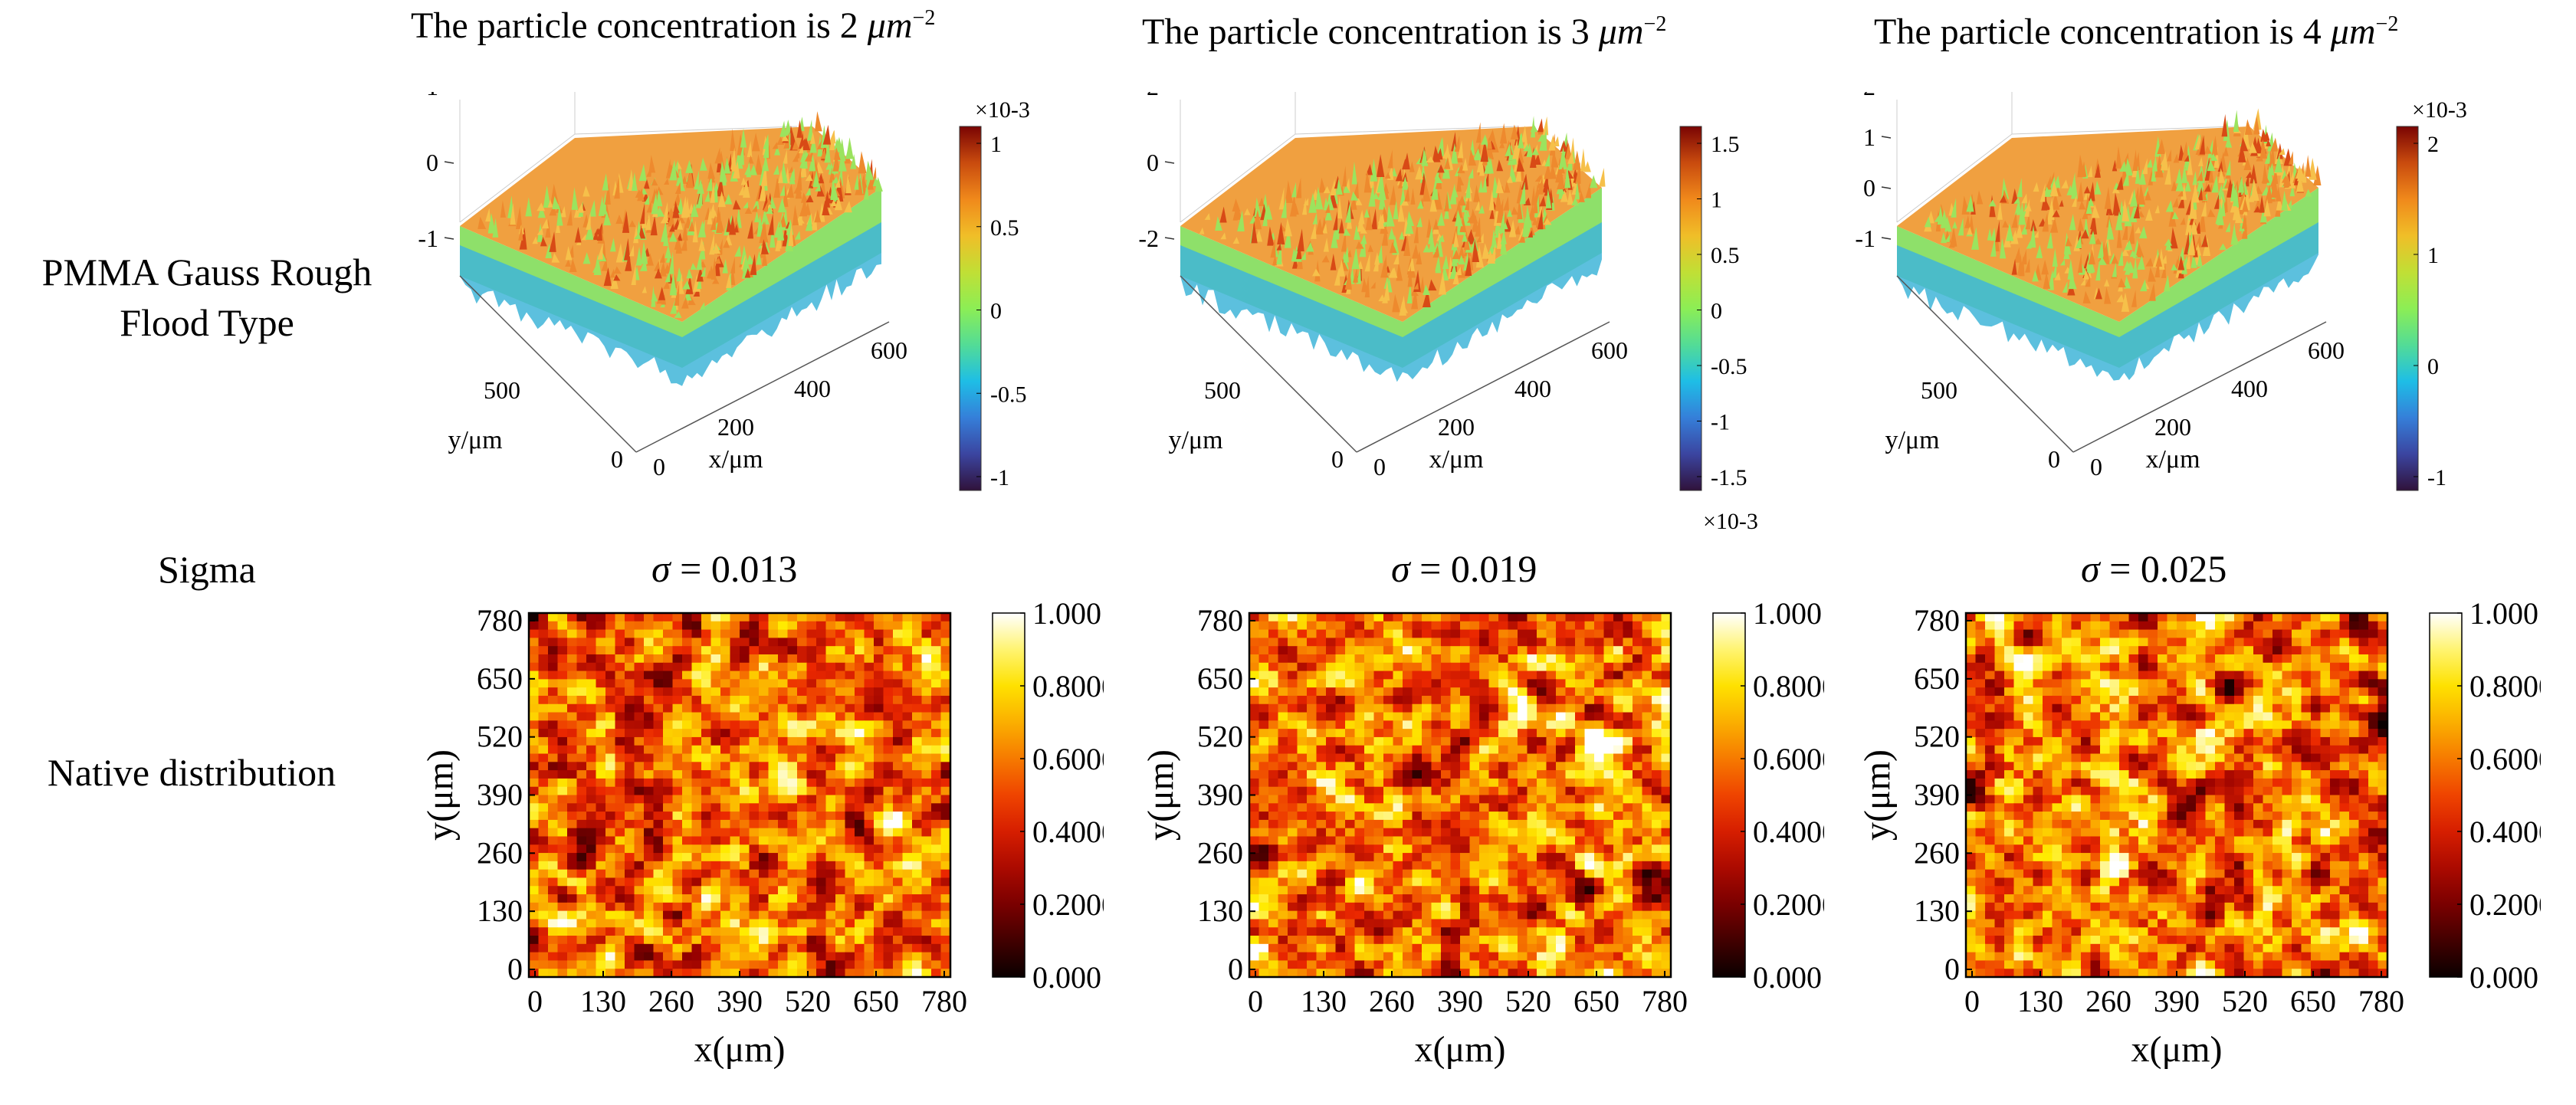 This screenshot has width=2576, height=1105. What do you see at coordinates (1478, 568) in the screenshot?
I see `sigma-number: = 0.019` at bounding box center [1478, 568].